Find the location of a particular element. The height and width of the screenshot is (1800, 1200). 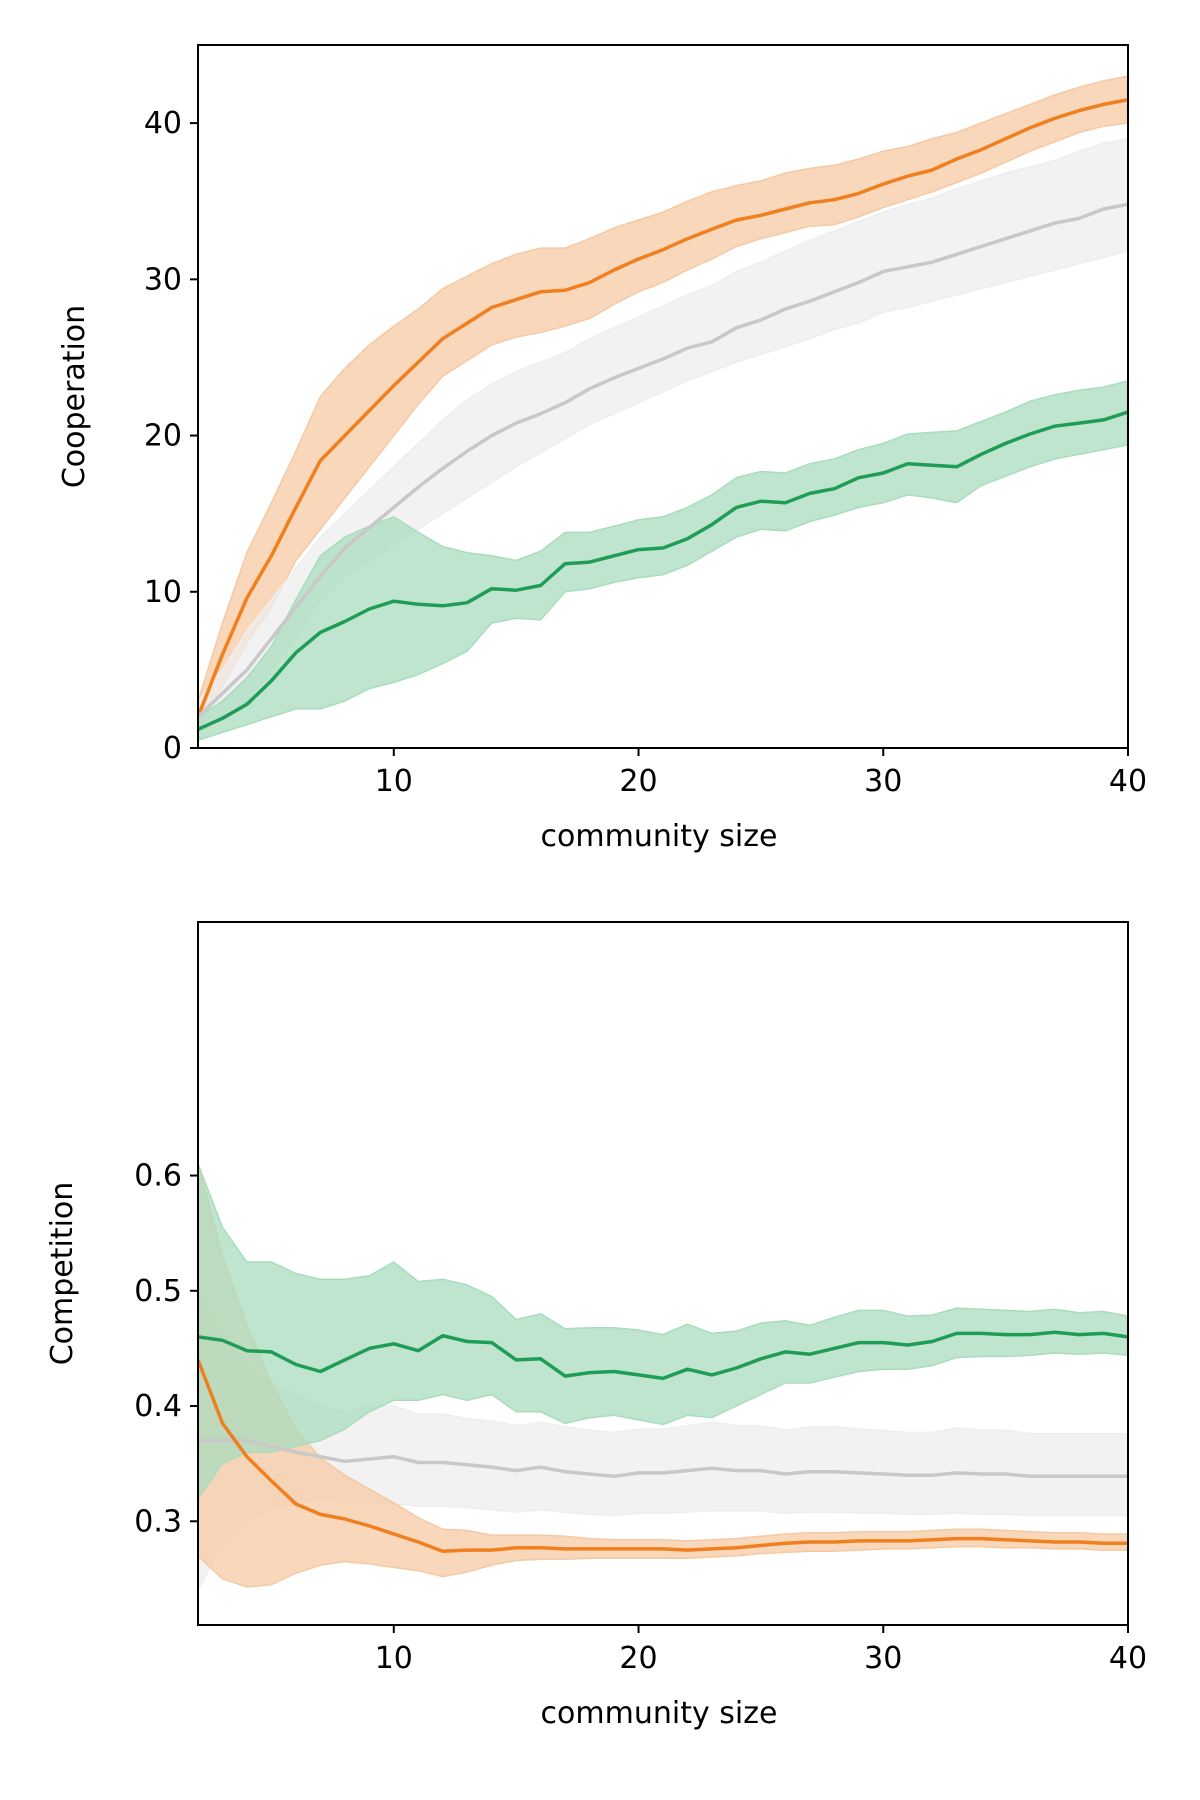

y-axis-label: Cooperation is located at coordinates (74, 396).